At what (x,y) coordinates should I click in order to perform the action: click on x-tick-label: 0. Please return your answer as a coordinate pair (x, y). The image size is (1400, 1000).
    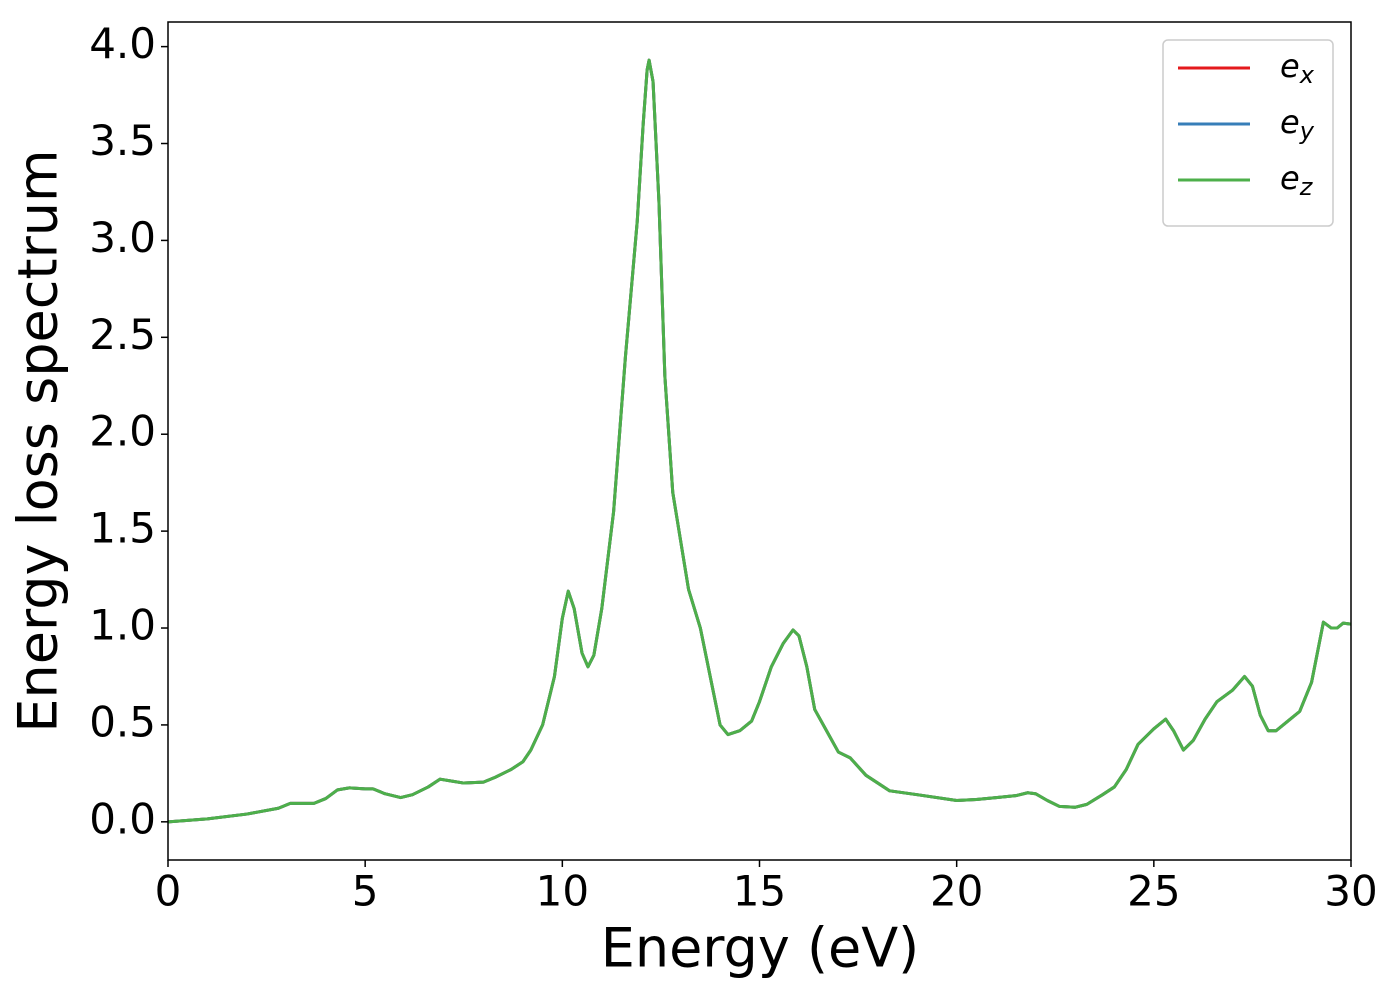
    Looking at the image, I should click on (168, 891).